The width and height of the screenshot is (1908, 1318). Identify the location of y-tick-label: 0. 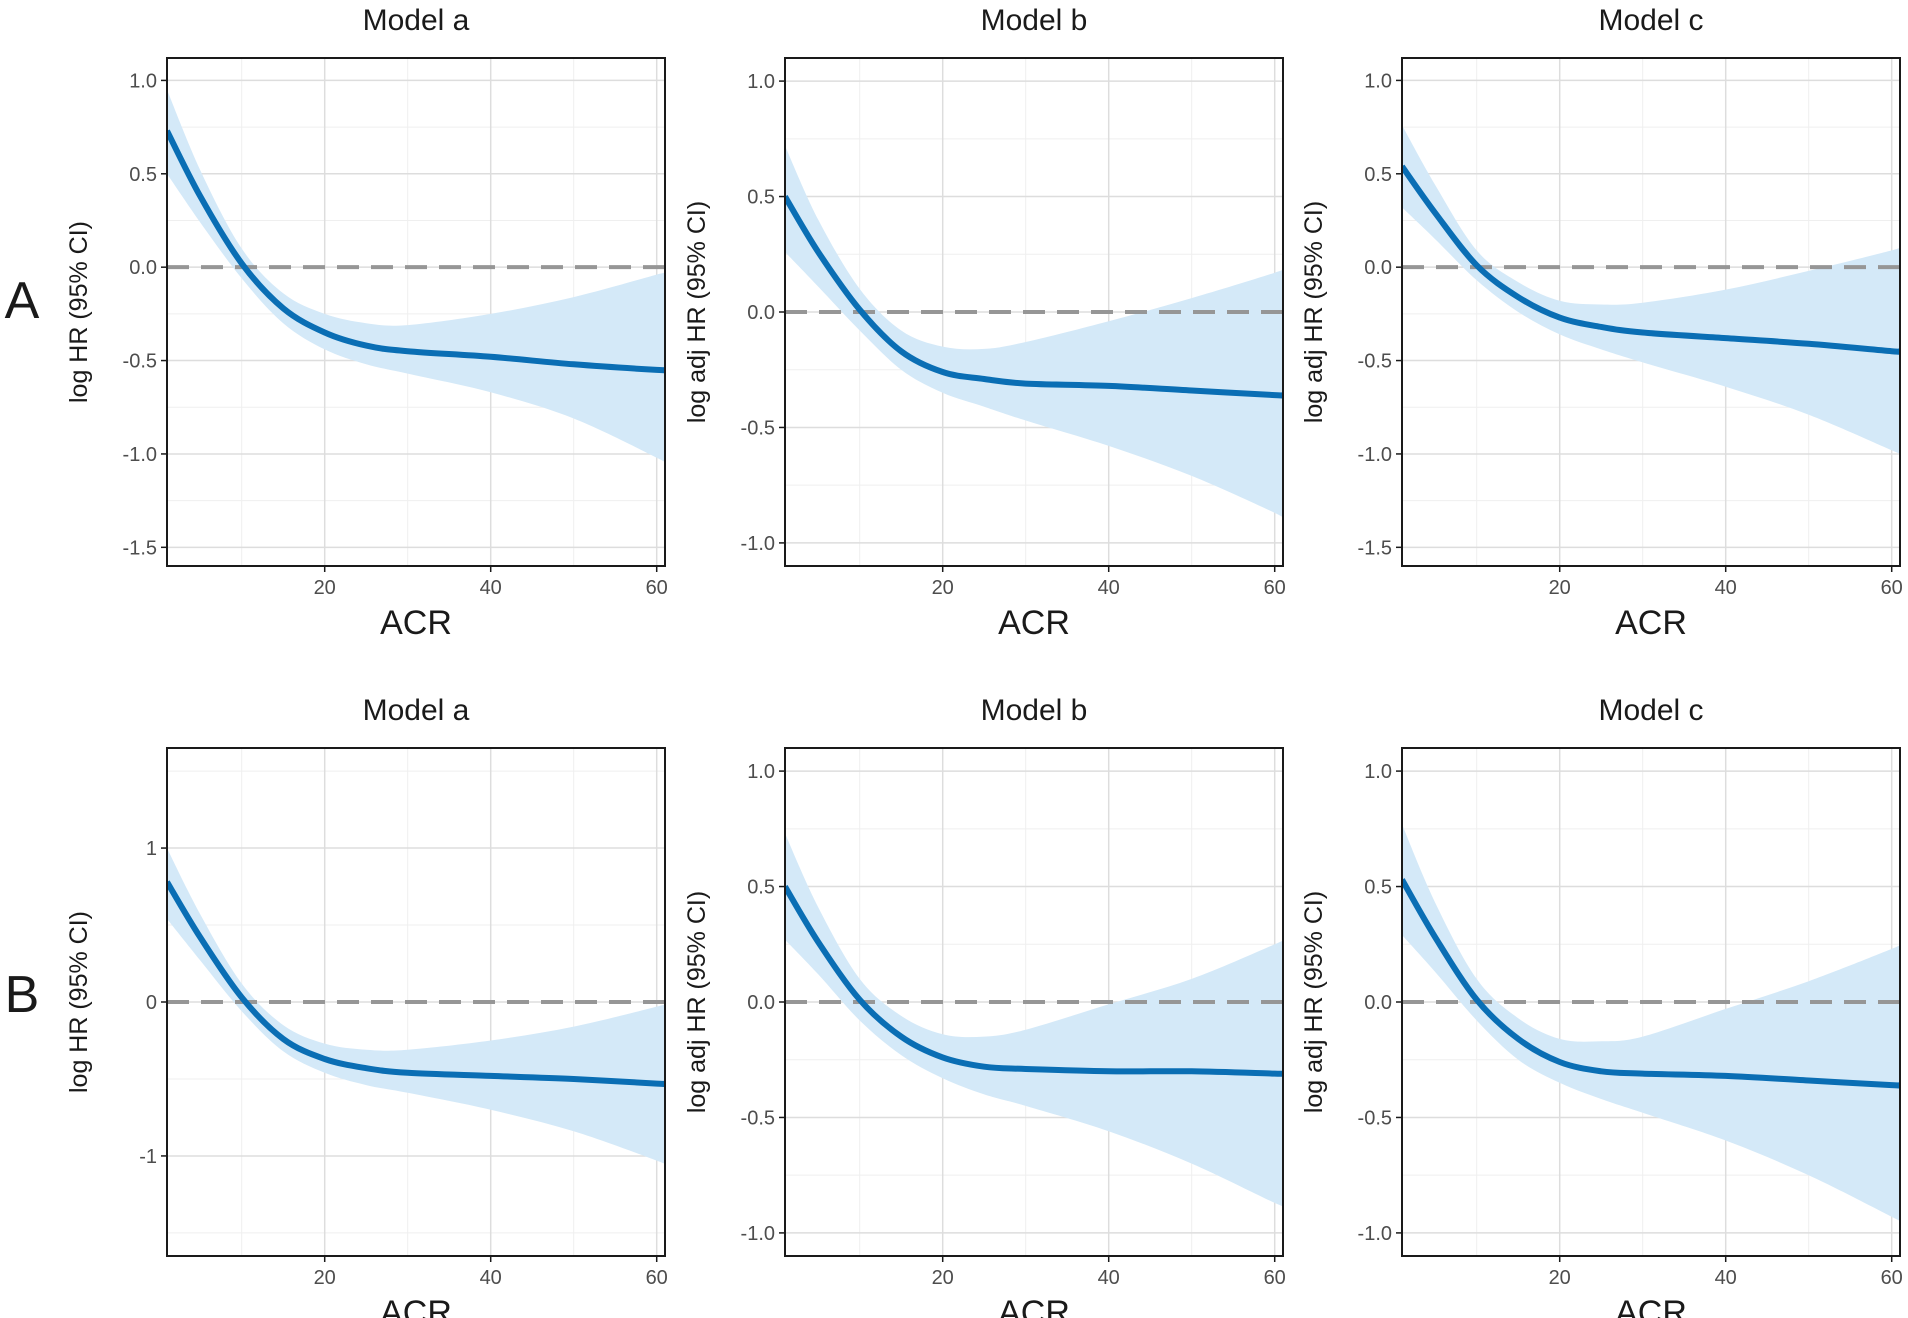
(151, 1003).